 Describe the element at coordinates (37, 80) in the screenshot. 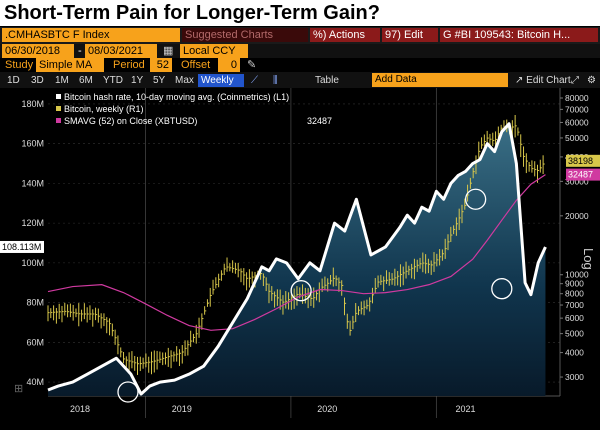

I see `range-3d: 3D` at that location.